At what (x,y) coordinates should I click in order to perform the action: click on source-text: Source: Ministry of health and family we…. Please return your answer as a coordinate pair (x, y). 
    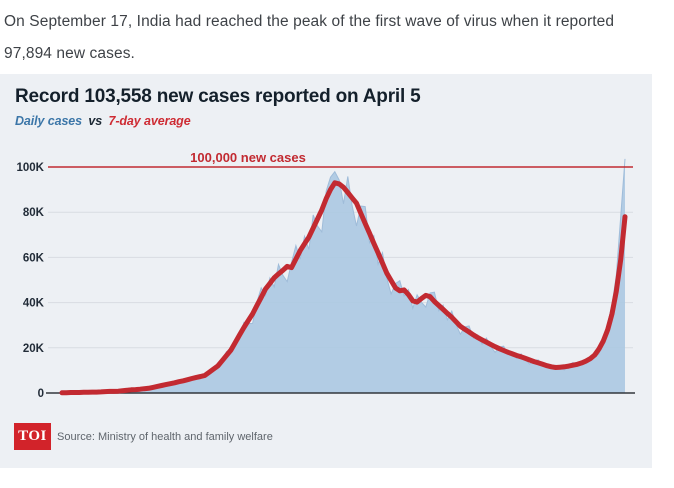
    Looking at the image, I should click on (165, 437).